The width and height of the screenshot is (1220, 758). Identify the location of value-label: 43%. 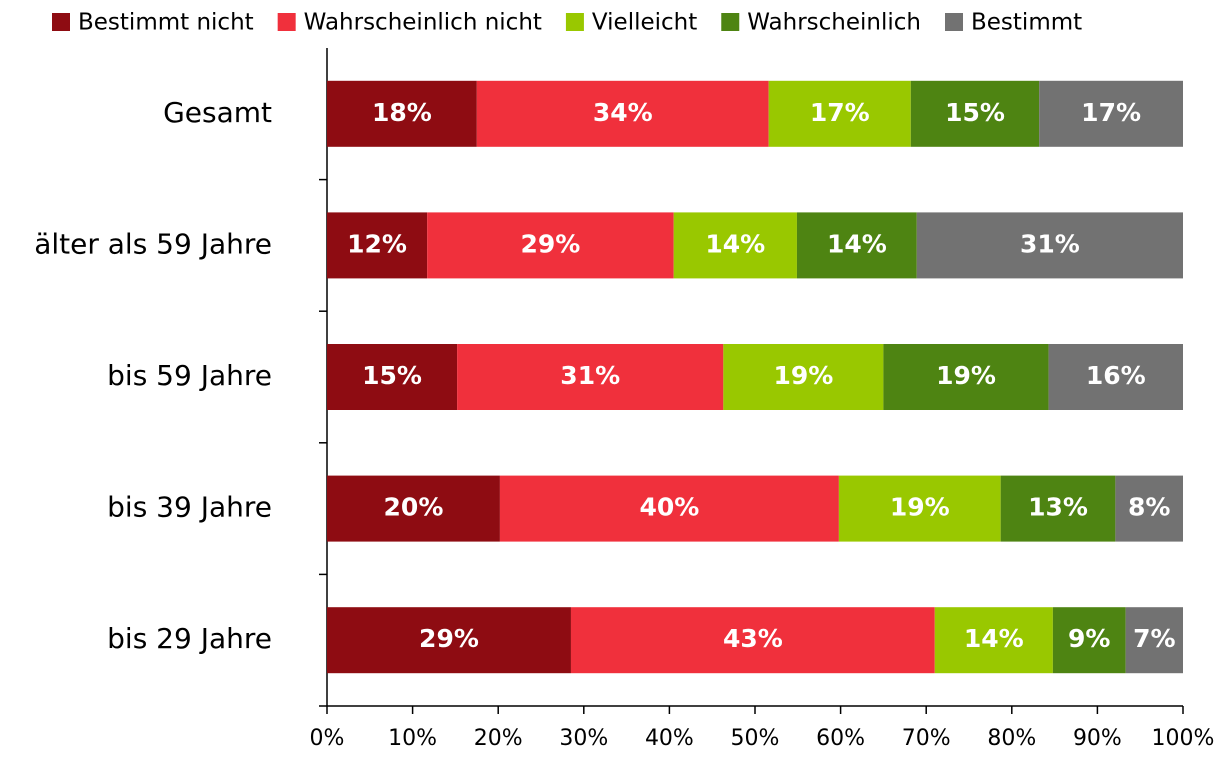
(753, 638).